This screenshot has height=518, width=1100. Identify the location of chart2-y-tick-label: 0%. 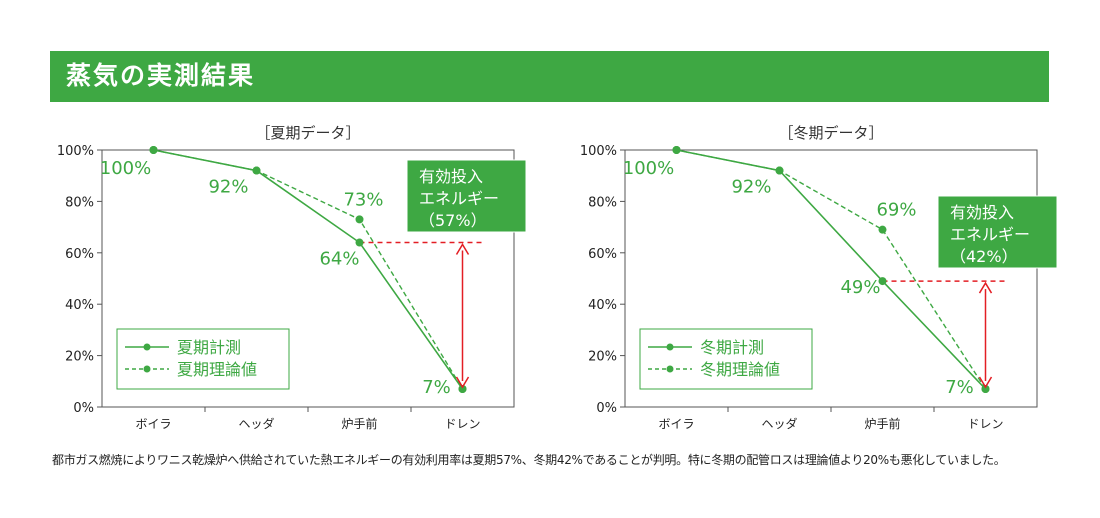
(606, 408).